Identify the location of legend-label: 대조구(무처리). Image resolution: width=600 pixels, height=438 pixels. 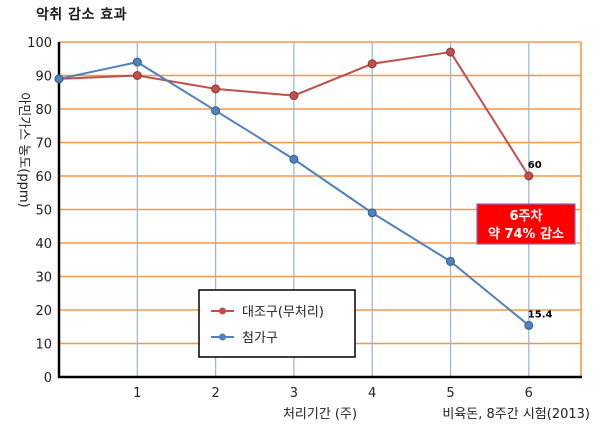
(283, 312).